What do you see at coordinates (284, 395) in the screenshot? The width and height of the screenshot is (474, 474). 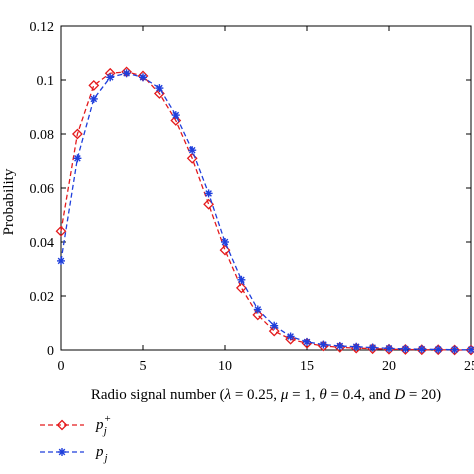 I see `x-axis-title-mu: μ` at bounding box center [284, 395].